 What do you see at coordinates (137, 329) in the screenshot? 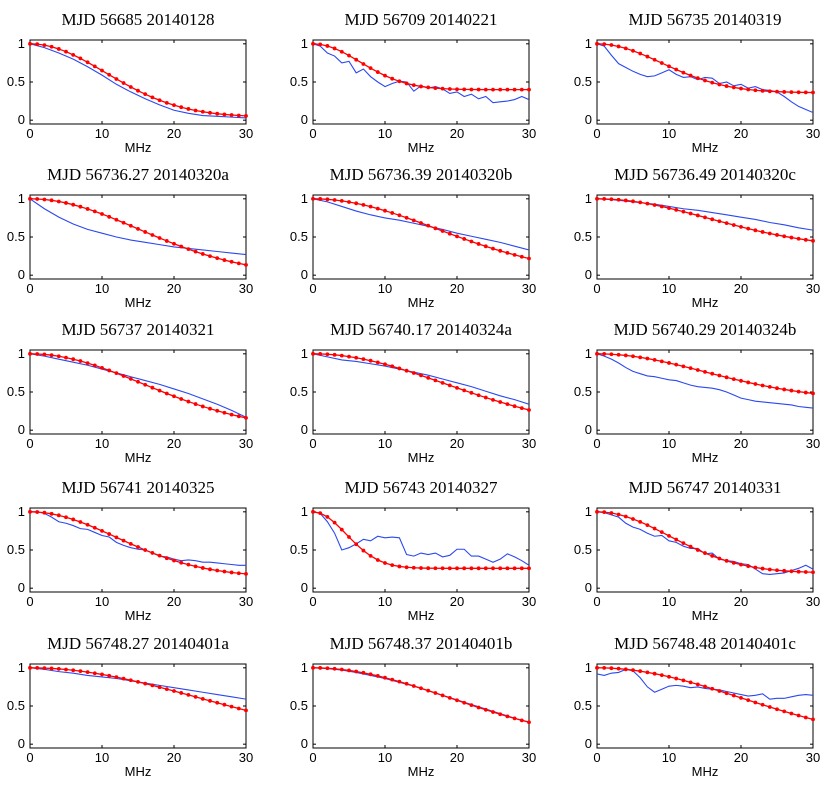
I see `panel-title: MJD 56737 20140321` at bounding box center [137, 329].